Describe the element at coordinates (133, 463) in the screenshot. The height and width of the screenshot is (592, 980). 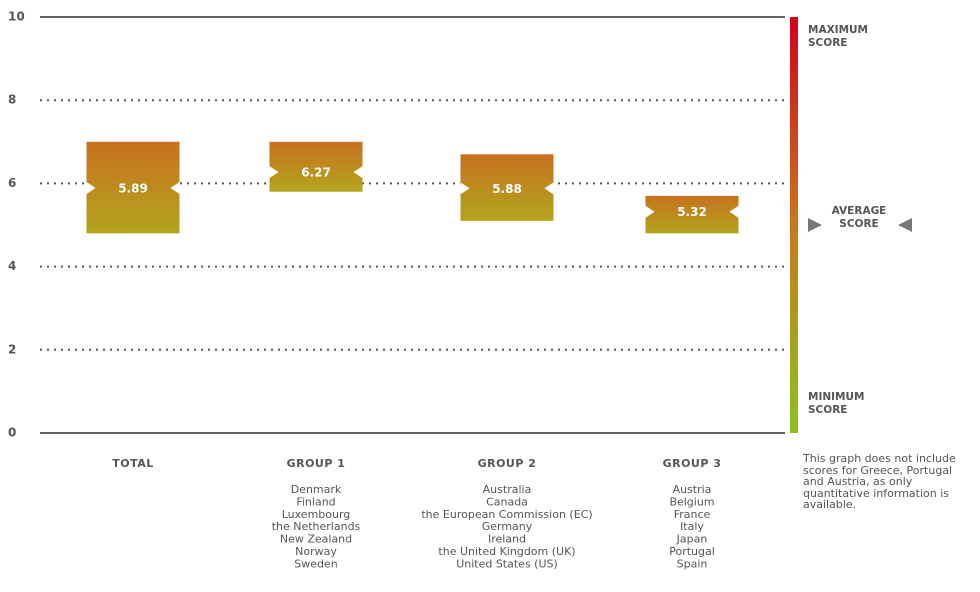
I see `category-label: TOTAL` at that location.